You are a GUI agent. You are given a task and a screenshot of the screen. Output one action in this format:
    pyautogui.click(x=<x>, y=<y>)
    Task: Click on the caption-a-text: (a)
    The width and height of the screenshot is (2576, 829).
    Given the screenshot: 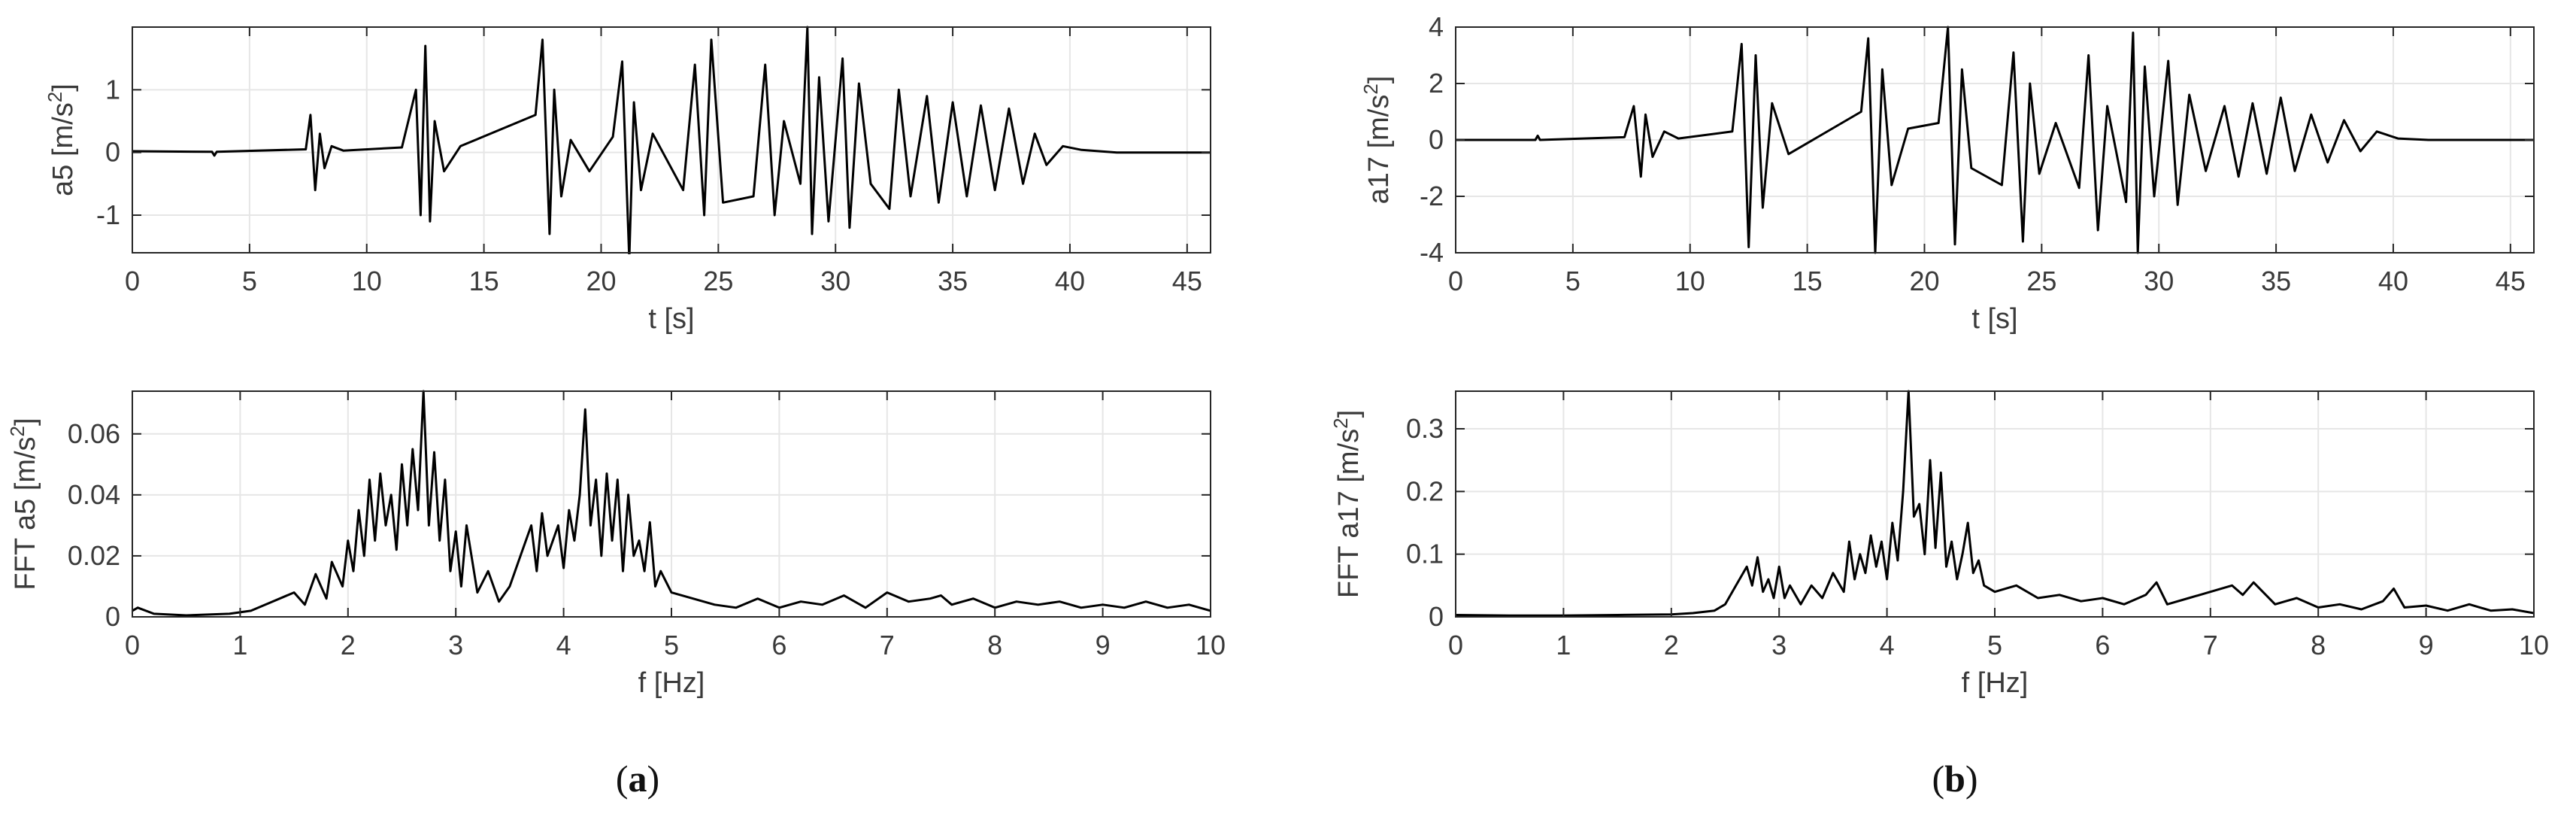 What is the action you would take?
    pyautogui.click(x=637, y=779)
    